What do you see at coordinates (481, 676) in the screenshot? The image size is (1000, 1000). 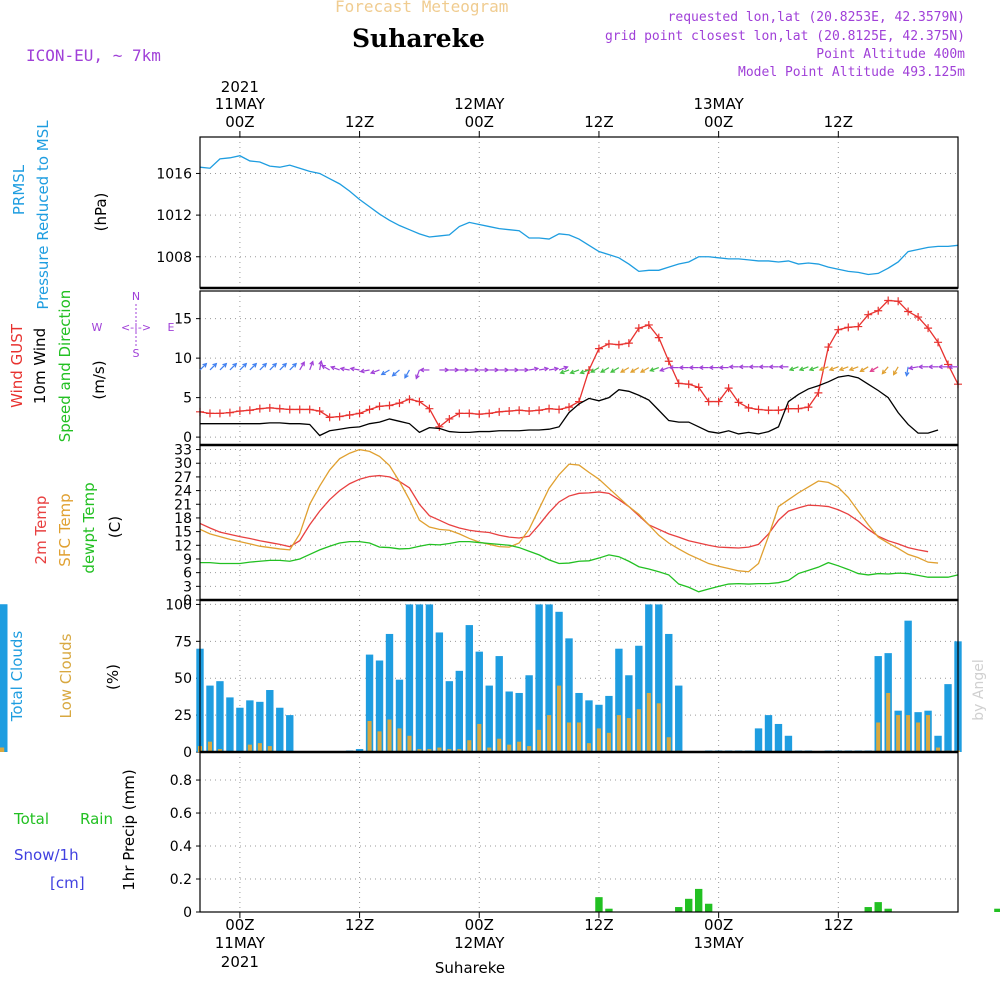 I see `panel-clouds` at bounding box center [481, 676].